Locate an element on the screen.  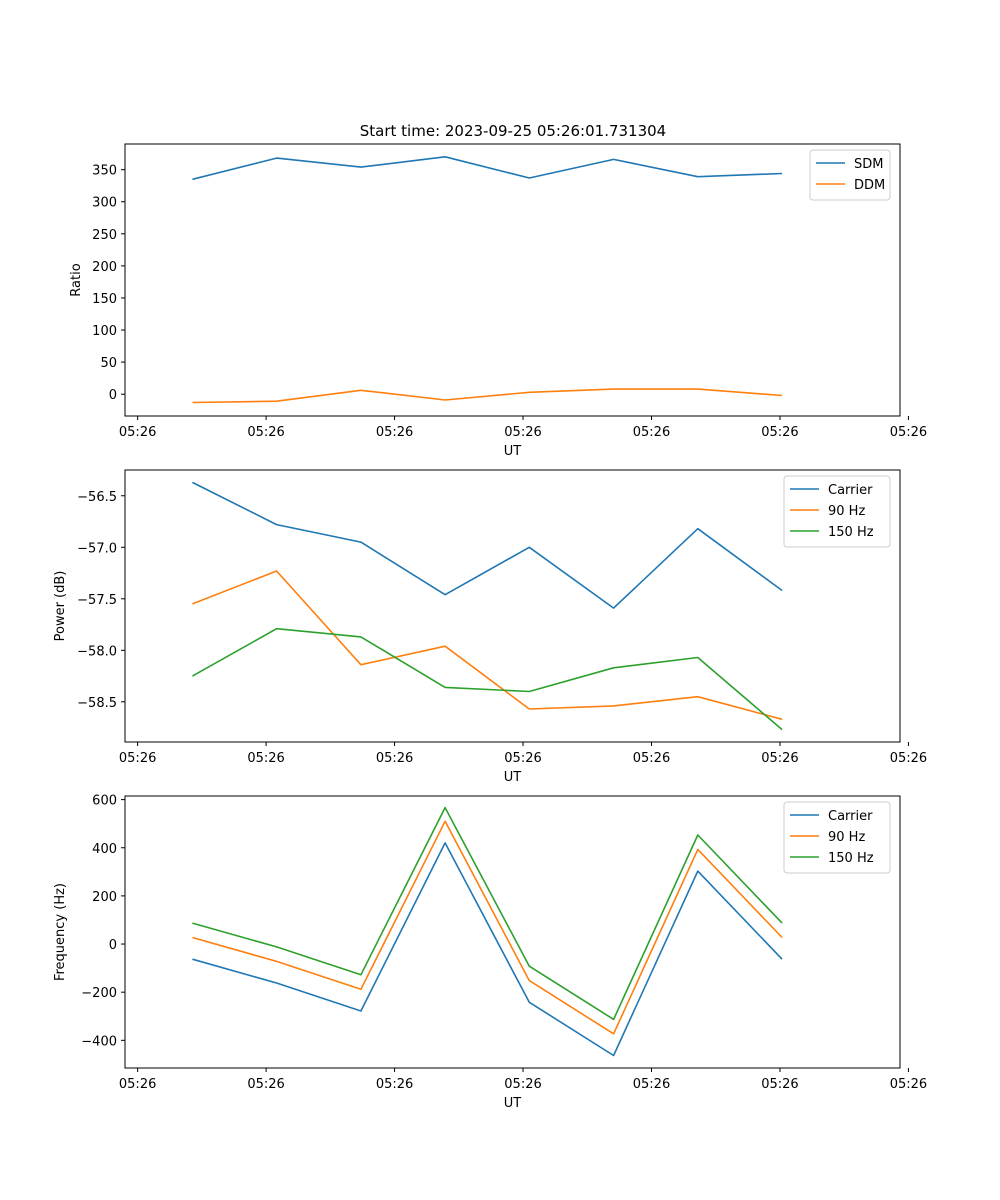
chart-2-legend-box is located at coordinates (837, 511).